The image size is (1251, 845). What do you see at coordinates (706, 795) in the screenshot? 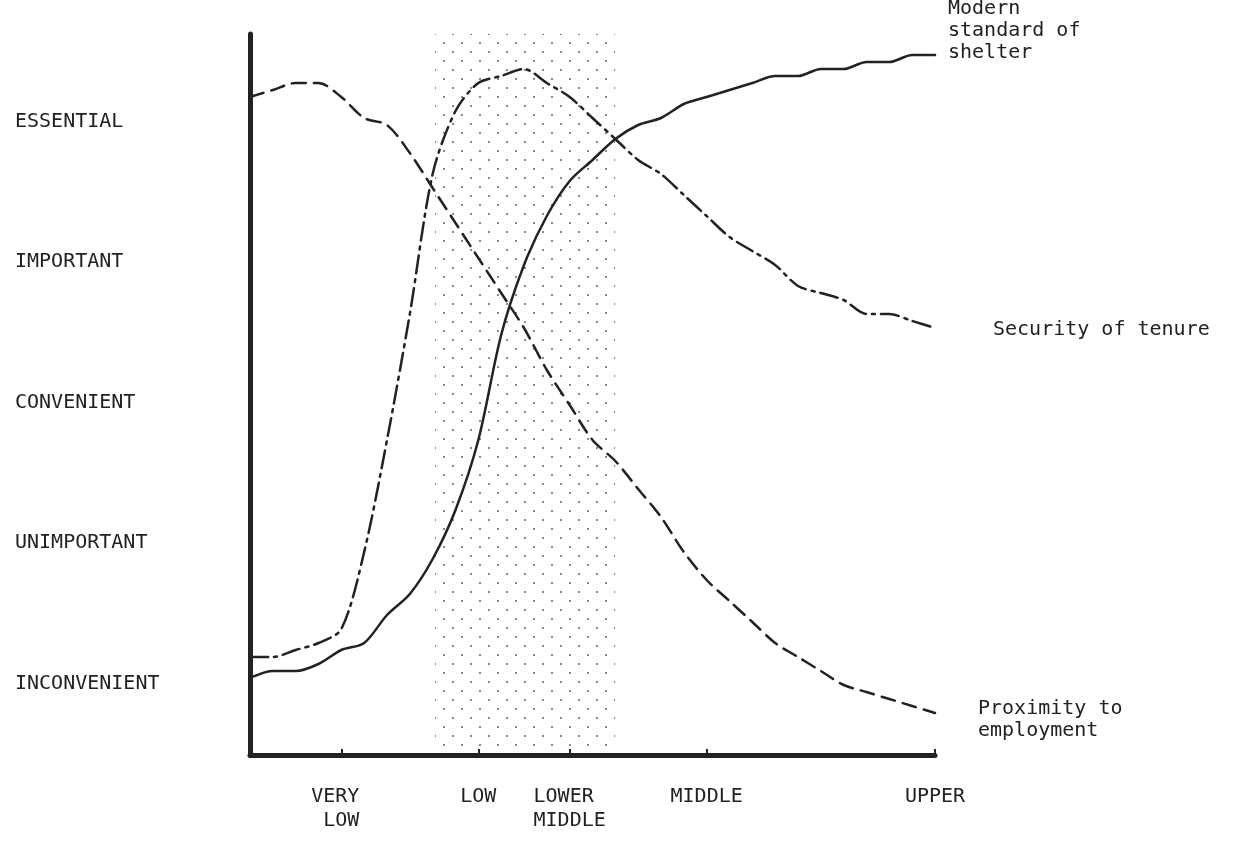
I see `x-tick-label: MIDDLE` at bounding box center [706, 795].